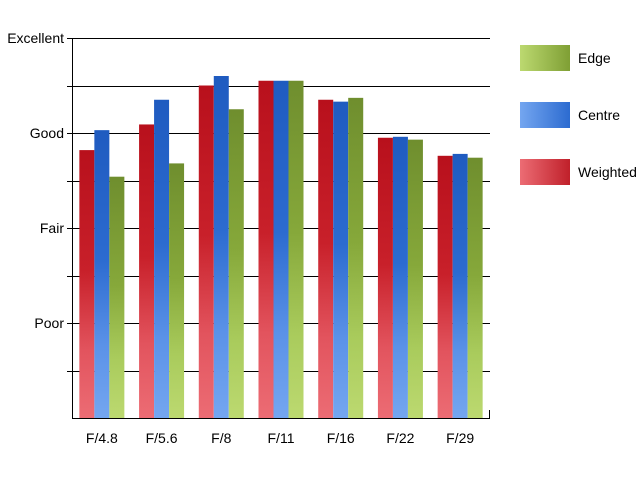 This screenshot has height=485, width=640. I want to click on bar-weighted-f48, so click(87, 284).